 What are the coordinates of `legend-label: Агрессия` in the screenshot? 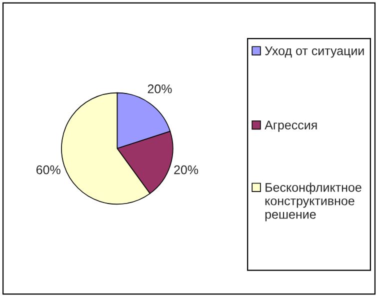 It's located at (290, 126).